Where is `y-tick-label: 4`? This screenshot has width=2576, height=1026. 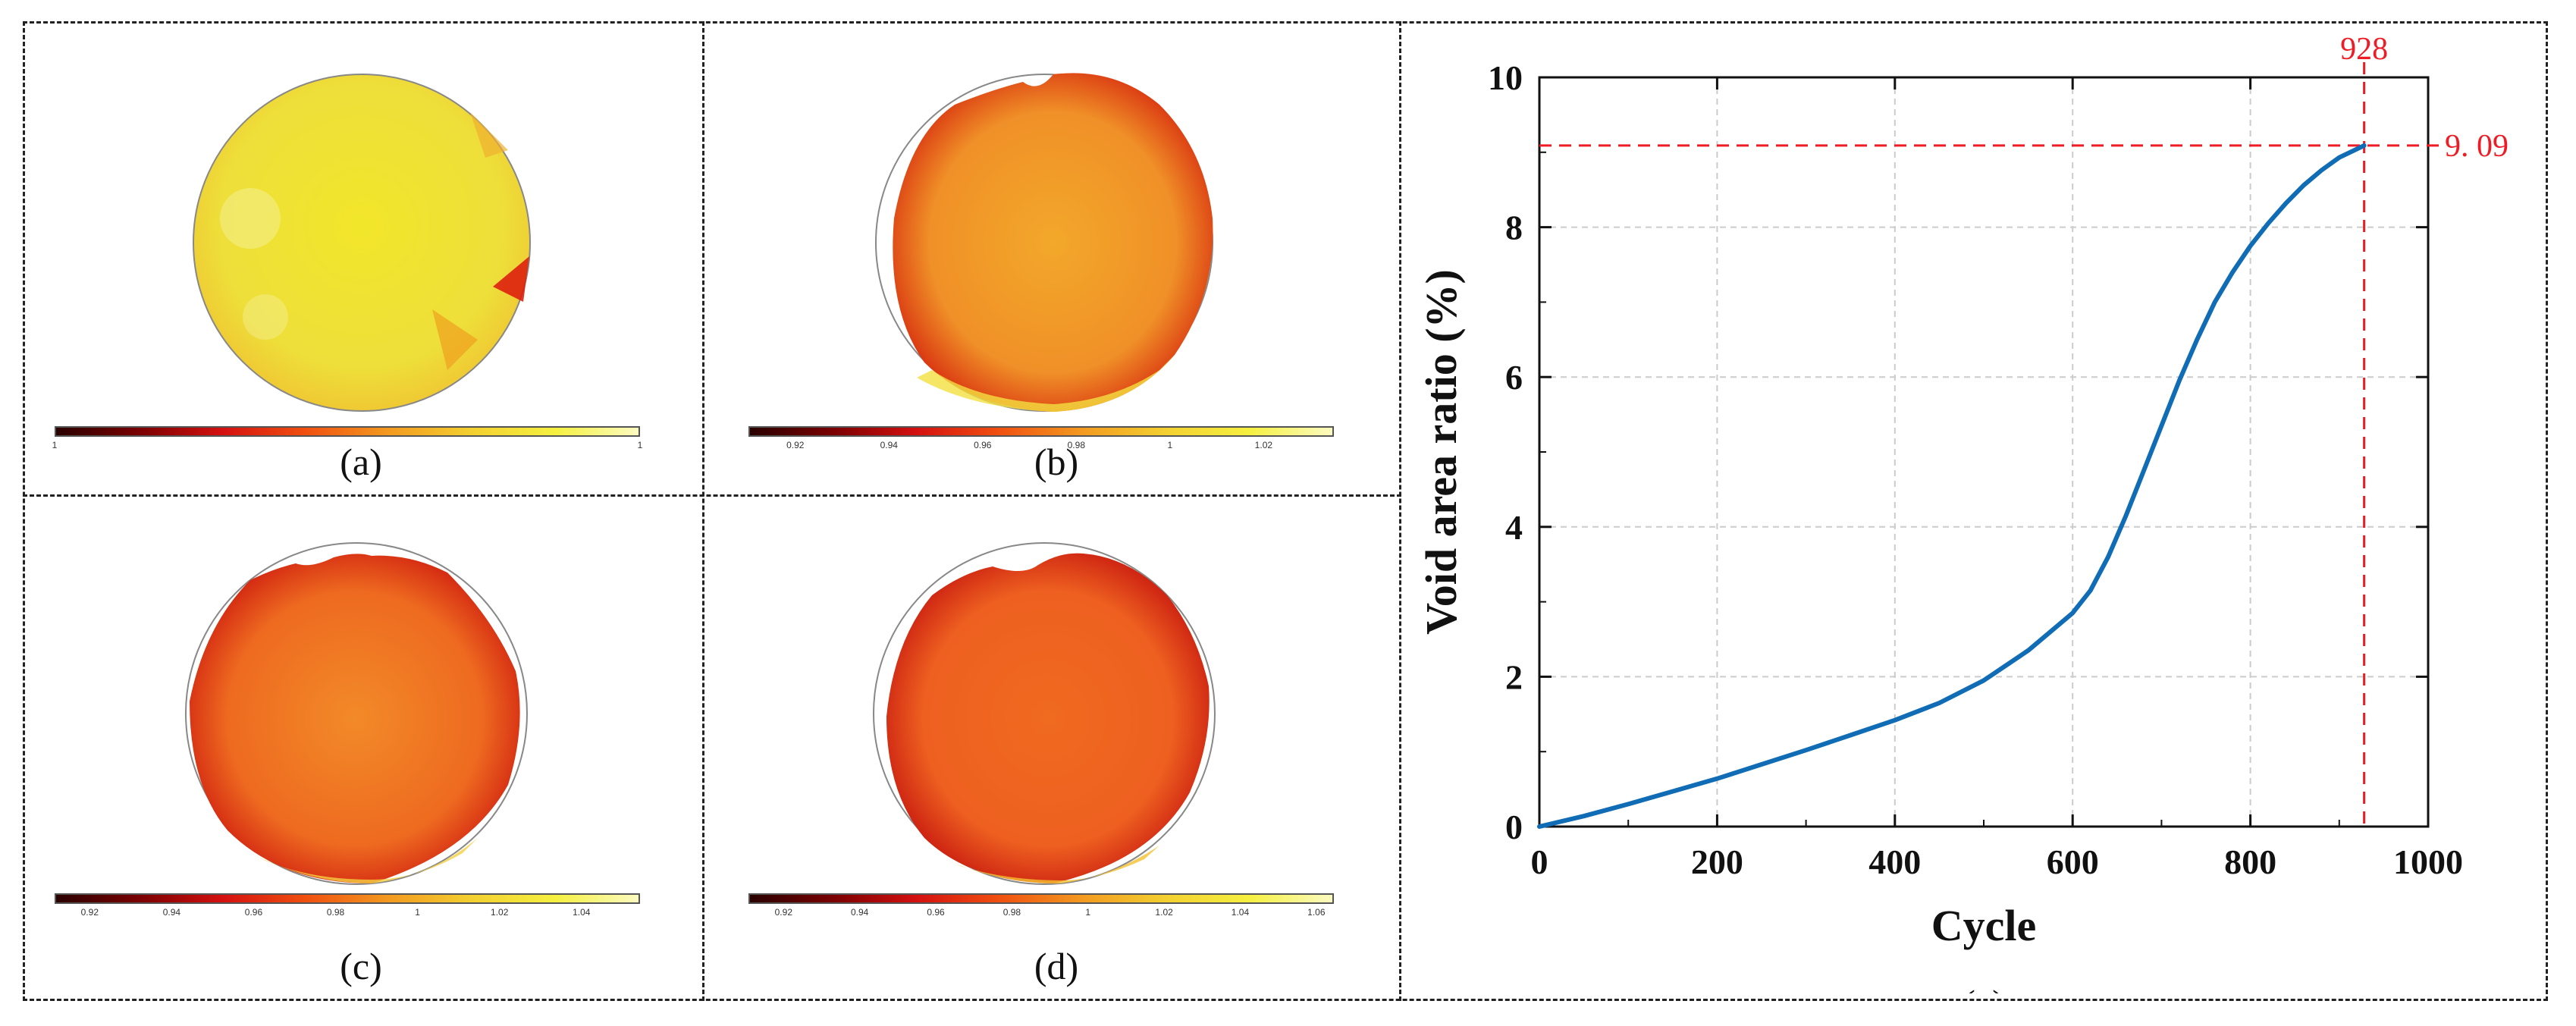 y-tick-label: 4 is located at coordinates (1514, 527).